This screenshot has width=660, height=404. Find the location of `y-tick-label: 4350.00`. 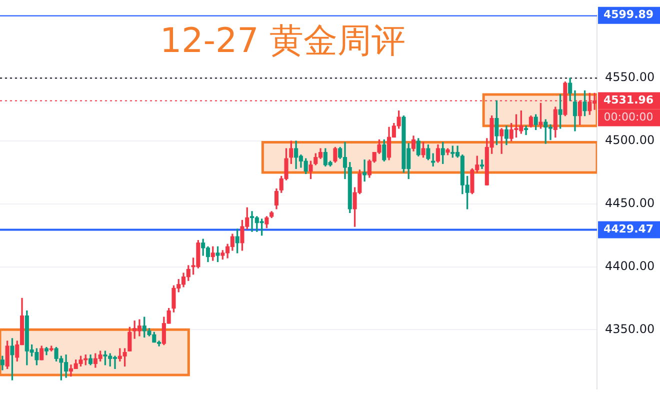

y-tick-label: 4350.00 is located at coordinates (630, 329).